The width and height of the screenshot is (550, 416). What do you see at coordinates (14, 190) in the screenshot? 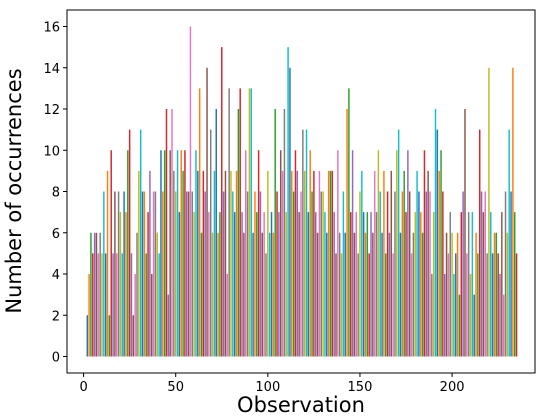
I see `y-axis-label: Number of occurrences` at bounding box center [14, 190].